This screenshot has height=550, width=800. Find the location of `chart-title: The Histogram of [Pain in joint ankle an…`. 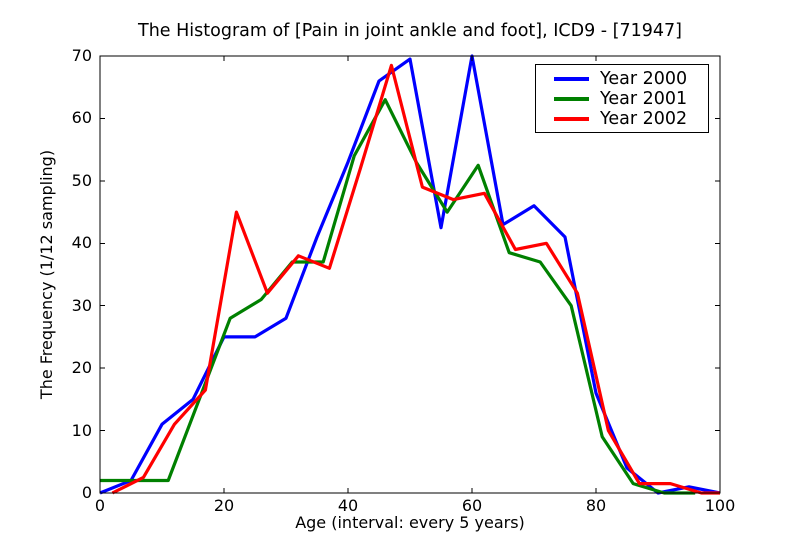

chart-title: The Histogram of [Pain in joint ankle an… is located at coordinates (410, 31).